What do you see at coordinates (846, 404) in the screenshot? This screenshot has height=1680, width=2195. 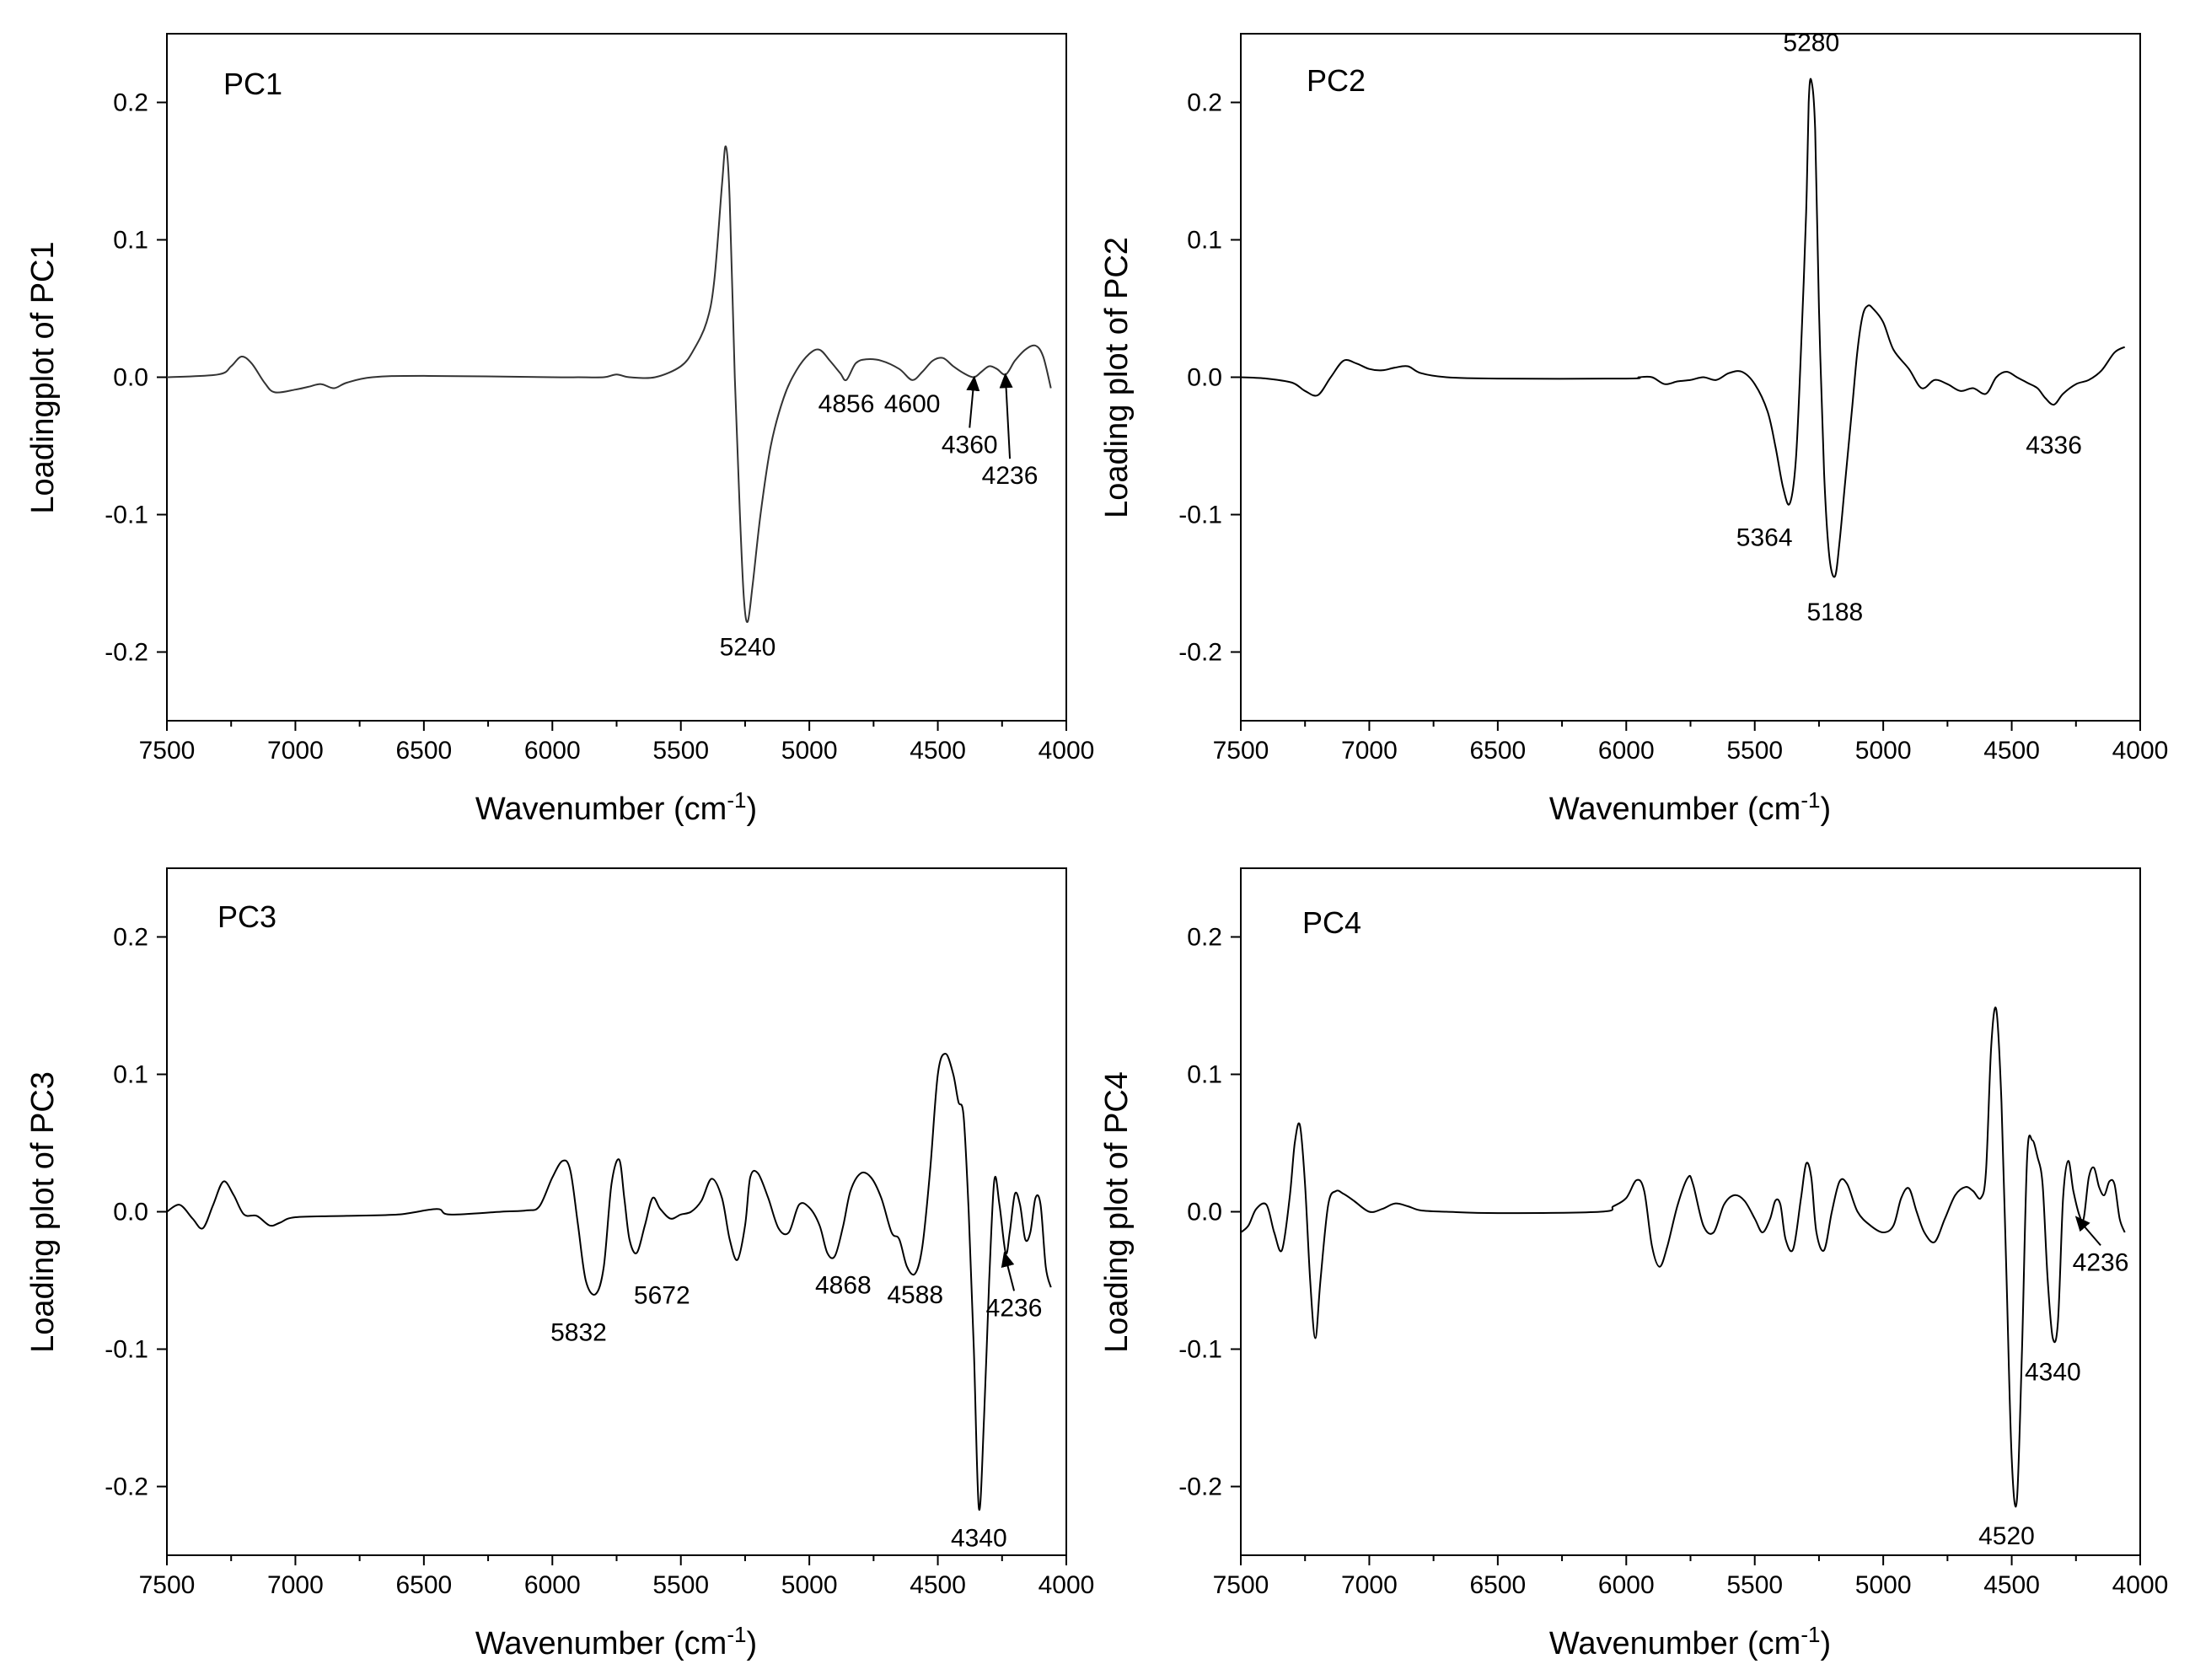 I see `peak-label: 4856` at bounding box center [846, 404].